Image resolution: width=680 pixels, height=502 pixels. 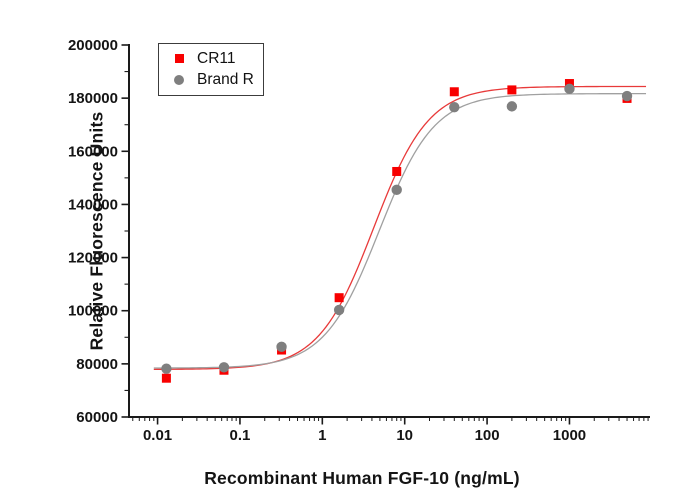 I want to click on y-tick-label: 60000, so click(x=97, y=417).